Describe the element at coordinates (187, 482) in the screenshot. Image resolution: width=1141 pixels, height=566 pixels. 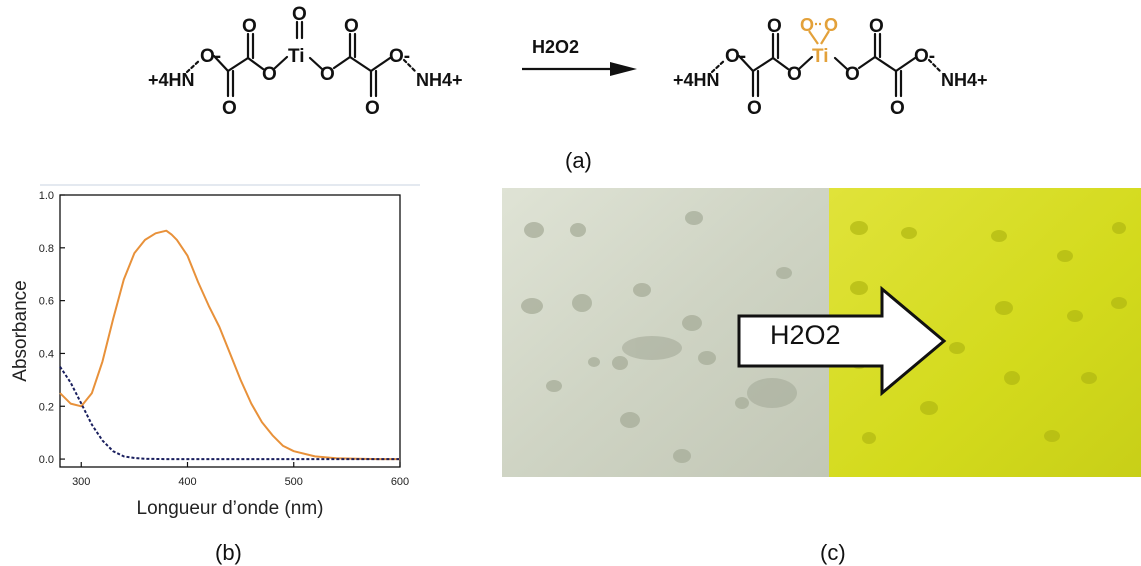
I see `x-tick-label: 400` at that location.